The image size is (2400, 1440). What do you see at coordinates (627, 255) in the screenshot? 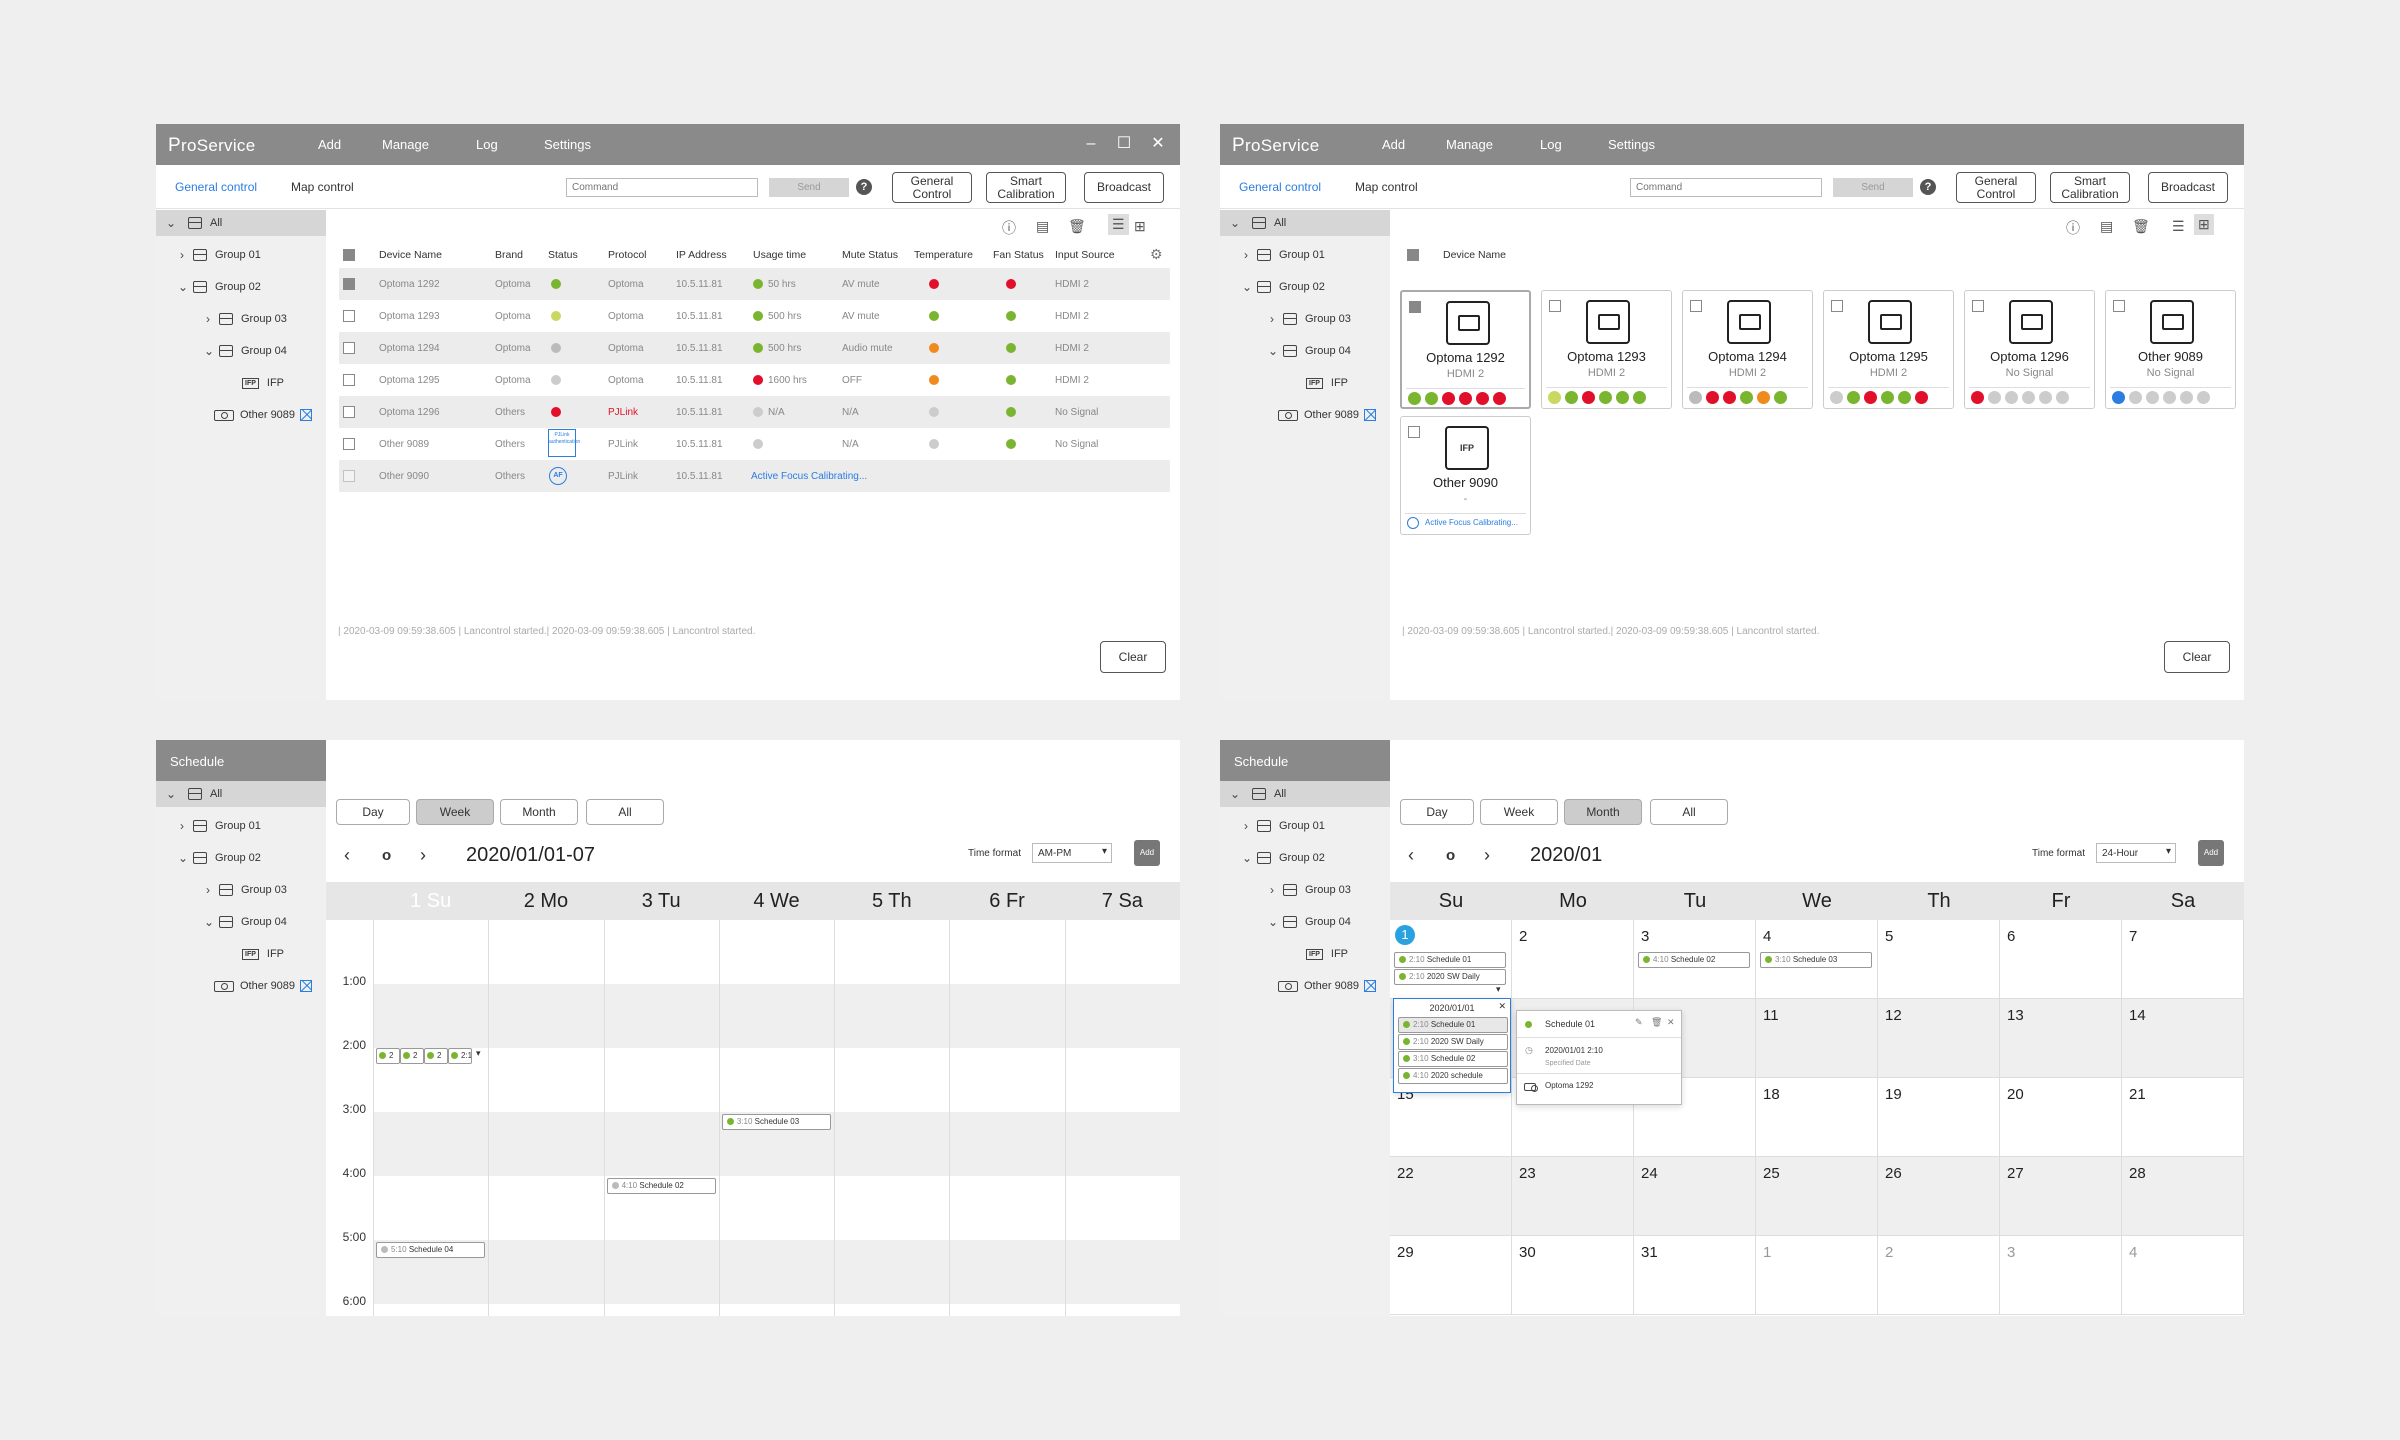
I see `col-protocol: Protocol` at bounding box center [627, 255].